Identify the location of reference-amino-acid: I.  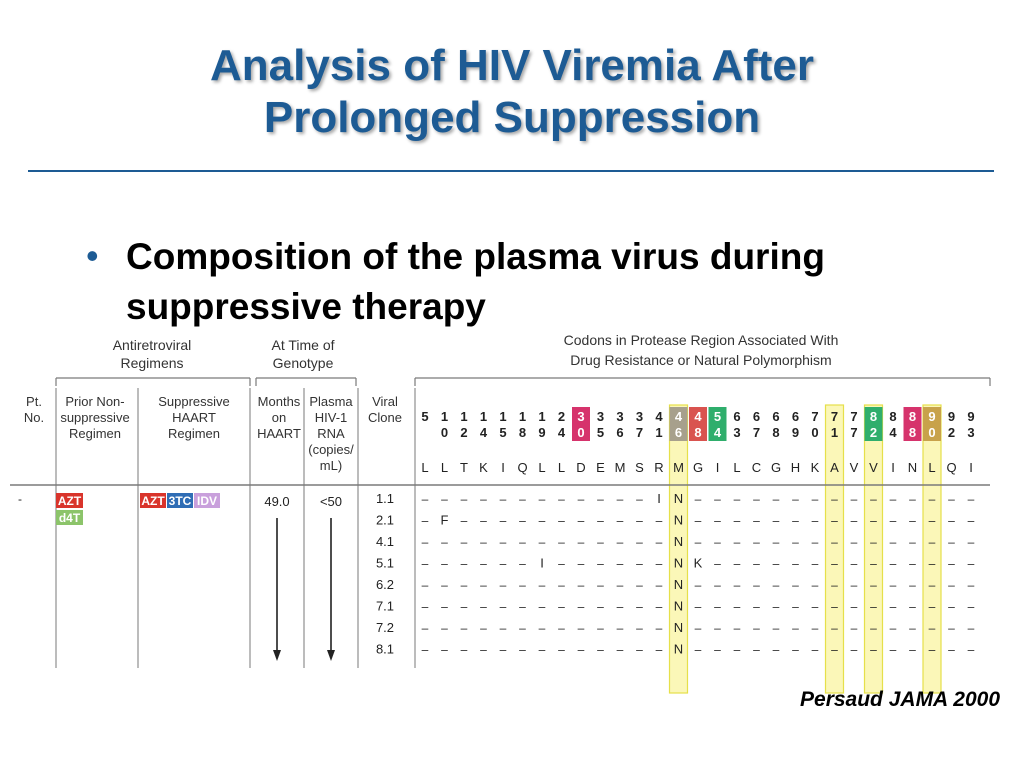
(893, 467).